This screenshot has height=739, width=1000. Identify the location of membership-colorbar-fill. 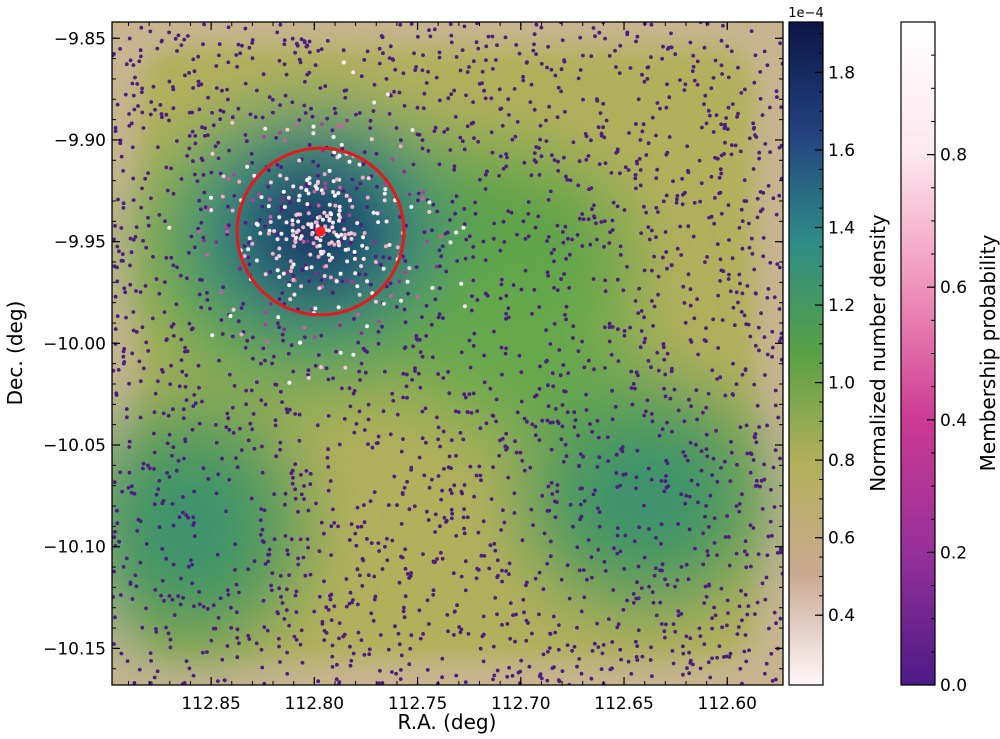
(918, 353).